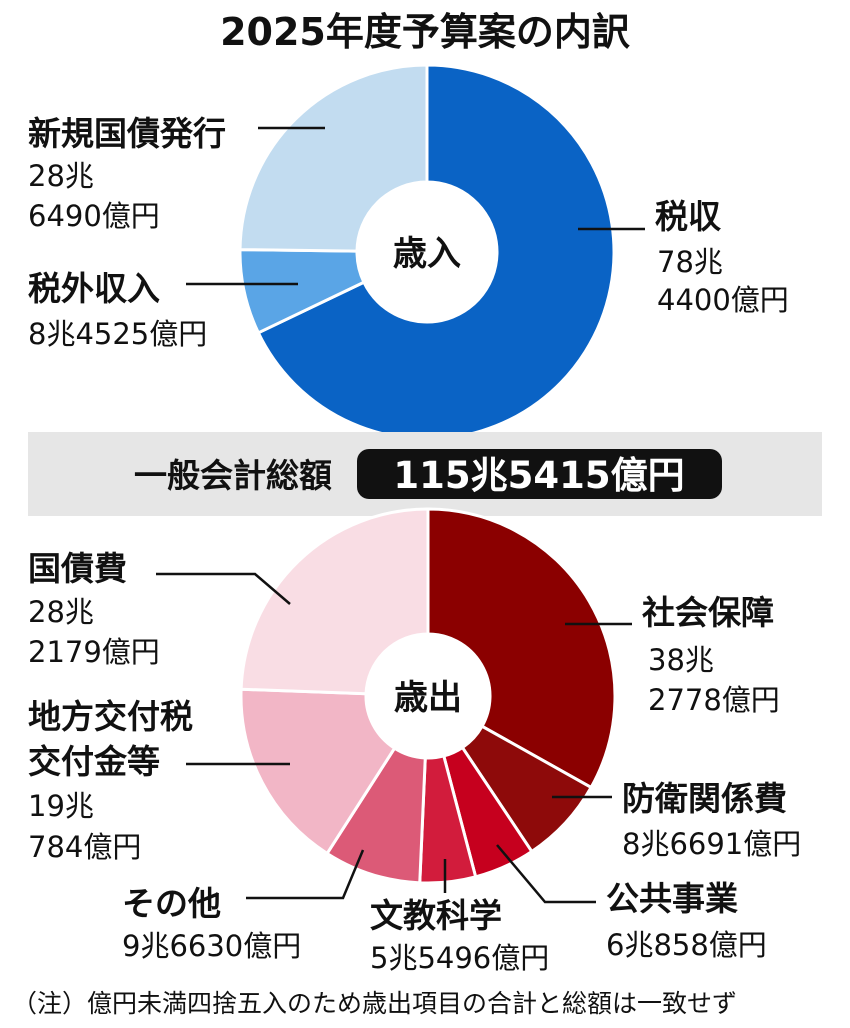 The image size is (850, 1028). What do you see at coordinates (459, 958) in the screenshot?
I see `exp-amount-education: 5兆5496億円` at bounding box center [459, 958].